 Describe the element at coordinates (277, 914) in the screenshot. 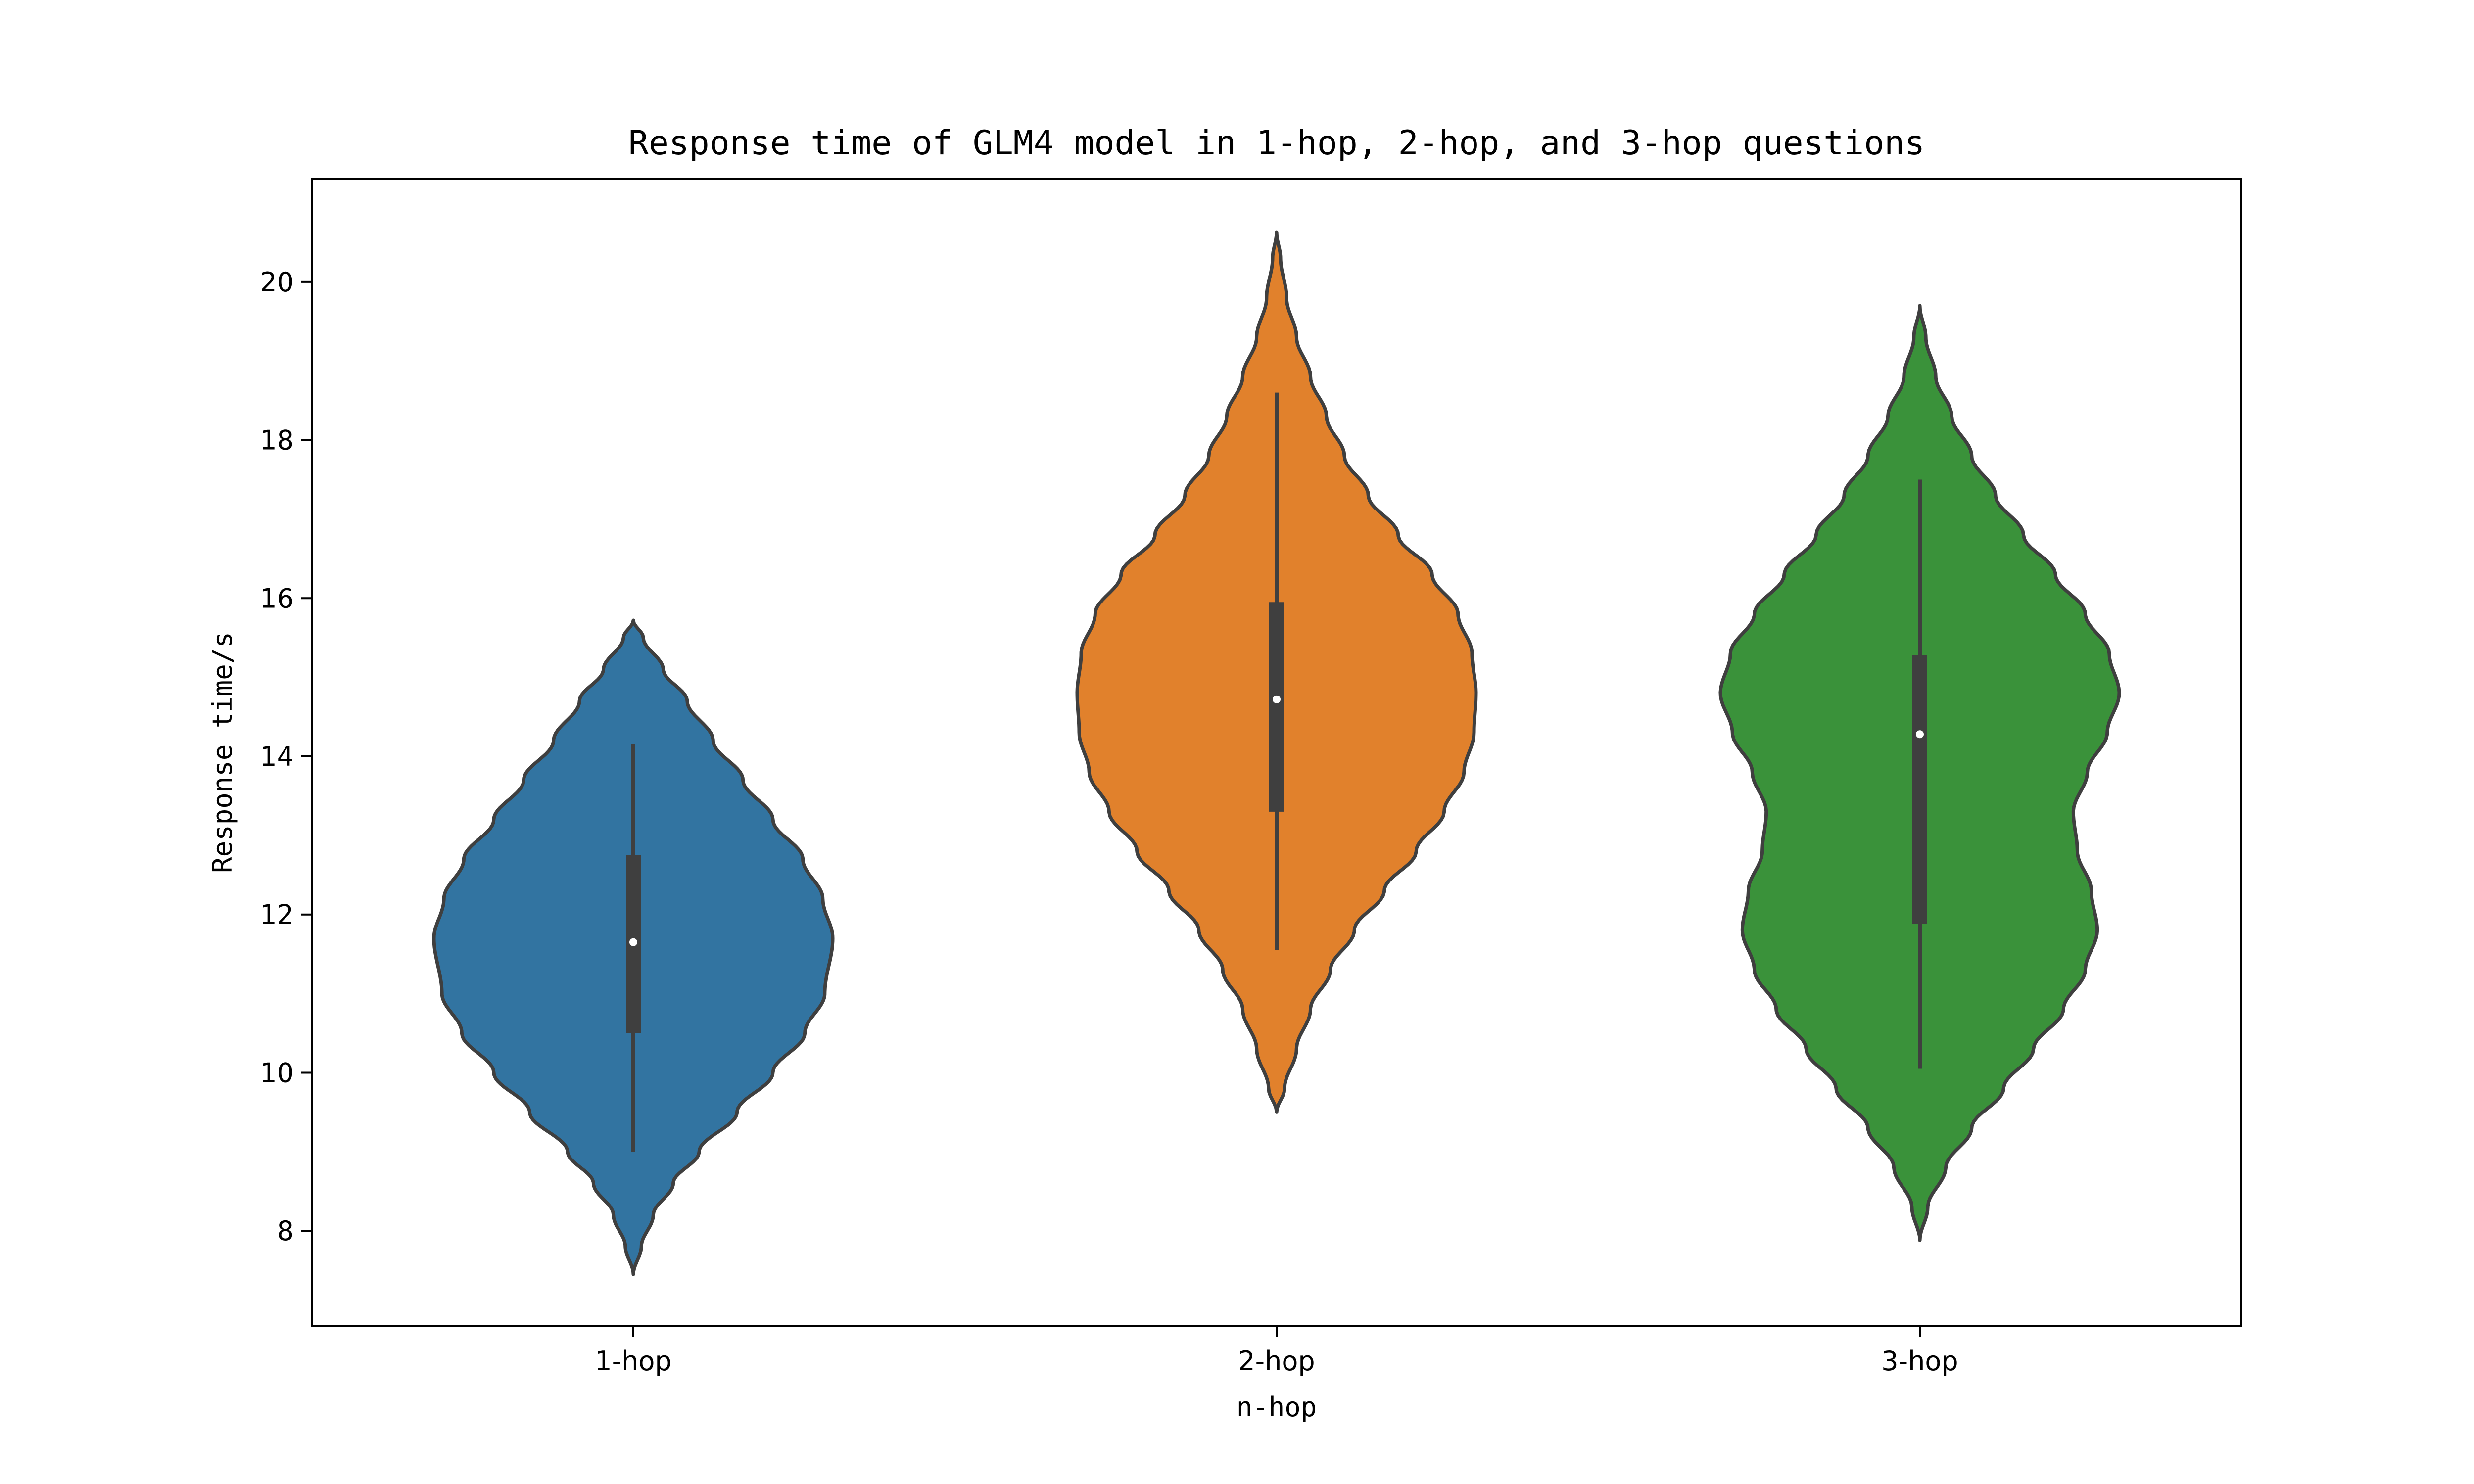

I see `y-tick-label: 12` at that location.